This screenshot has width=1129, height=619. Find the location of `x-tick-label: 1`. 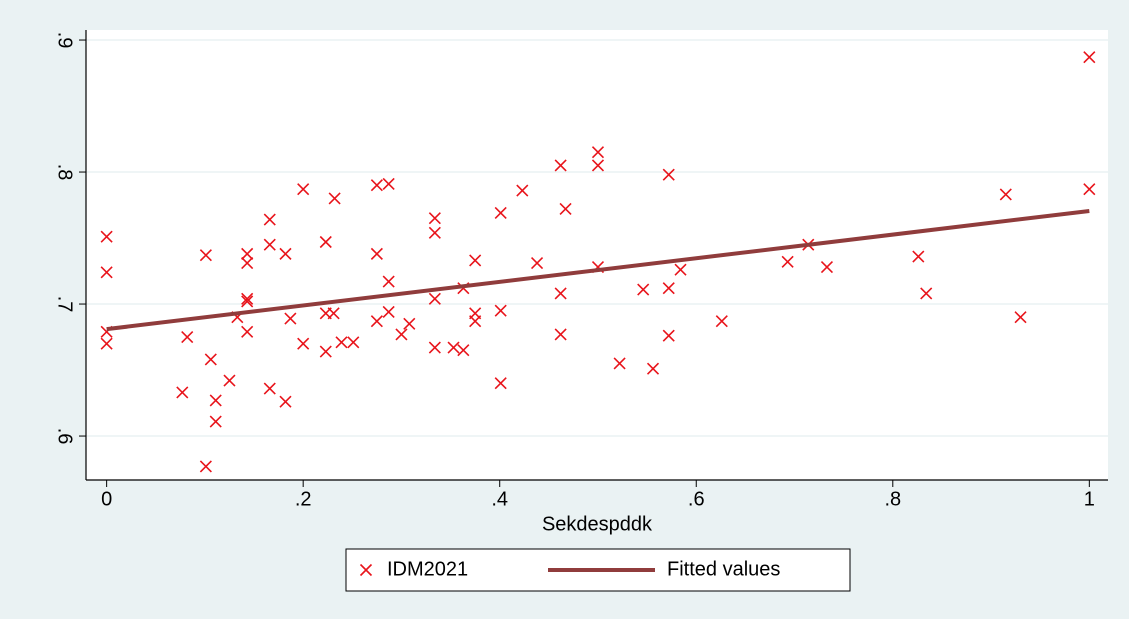

x-tick-label: 1 is located at coordinates (1089, 499).